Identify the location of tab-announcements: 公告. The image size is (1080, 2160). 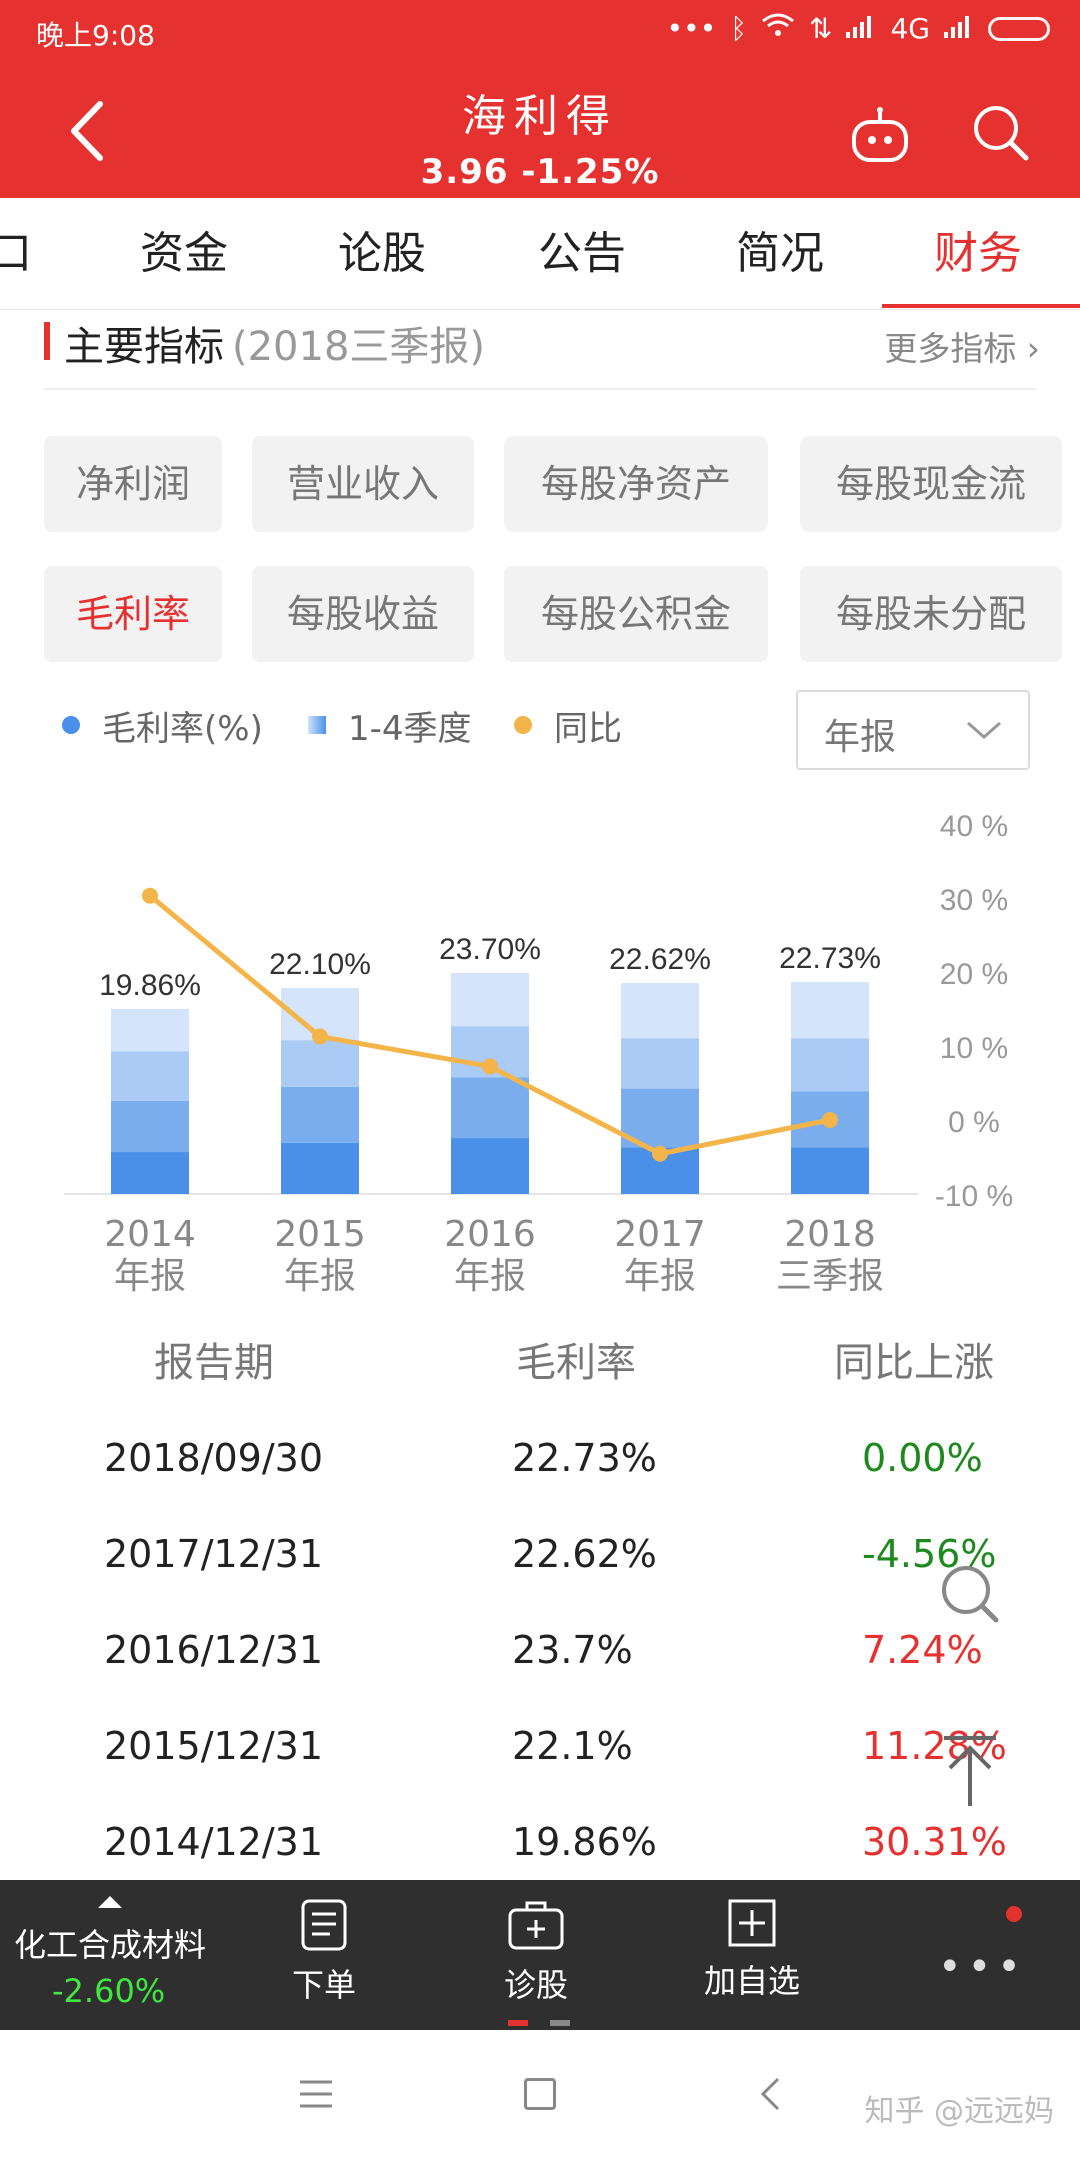
(582, 253).